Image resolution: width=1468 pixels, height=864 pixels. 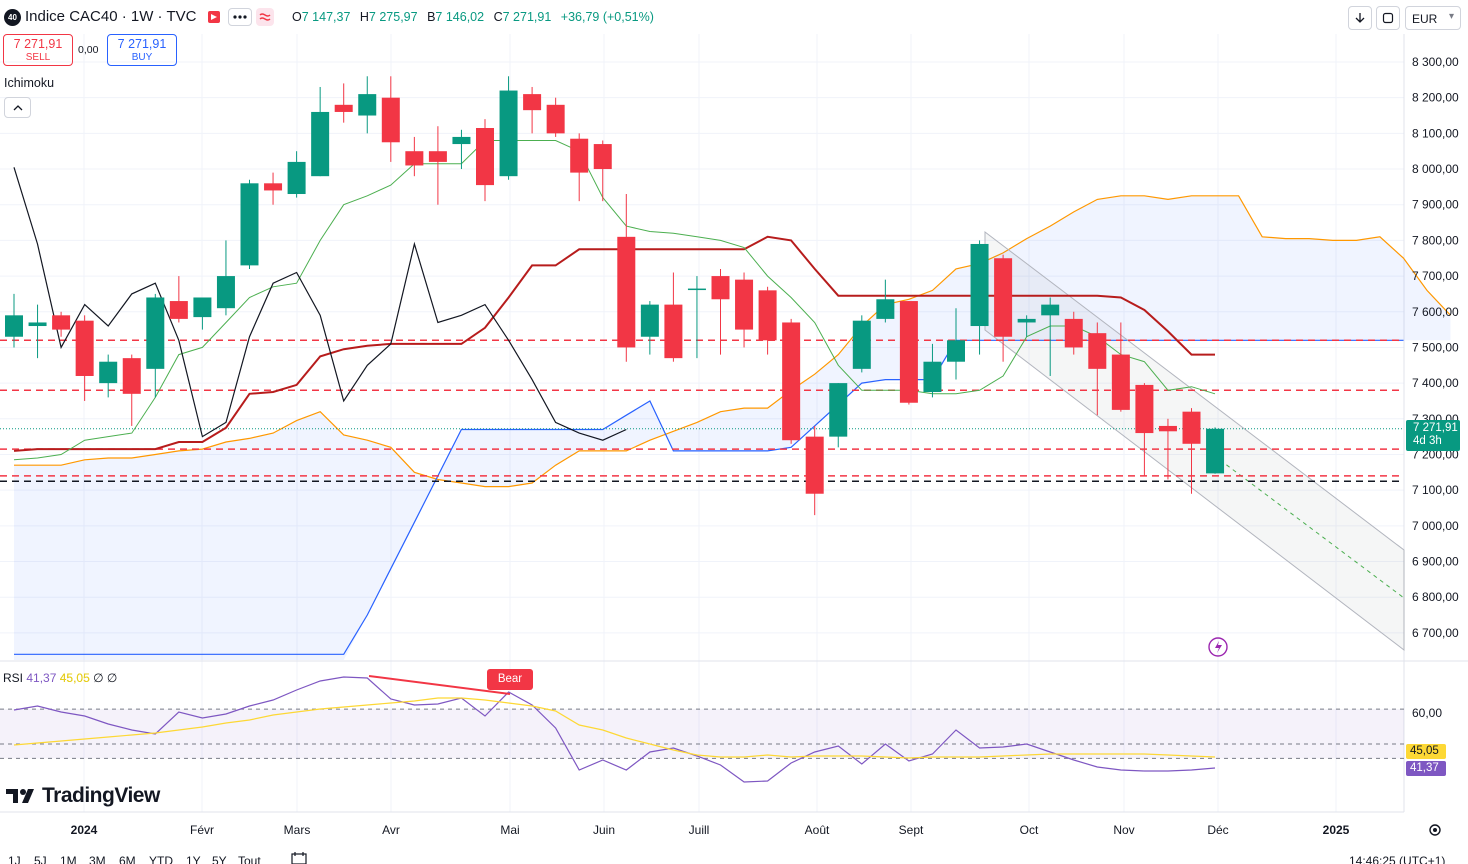 I want to click on time-axis-label: Déc, so click(x=1217, y=830).